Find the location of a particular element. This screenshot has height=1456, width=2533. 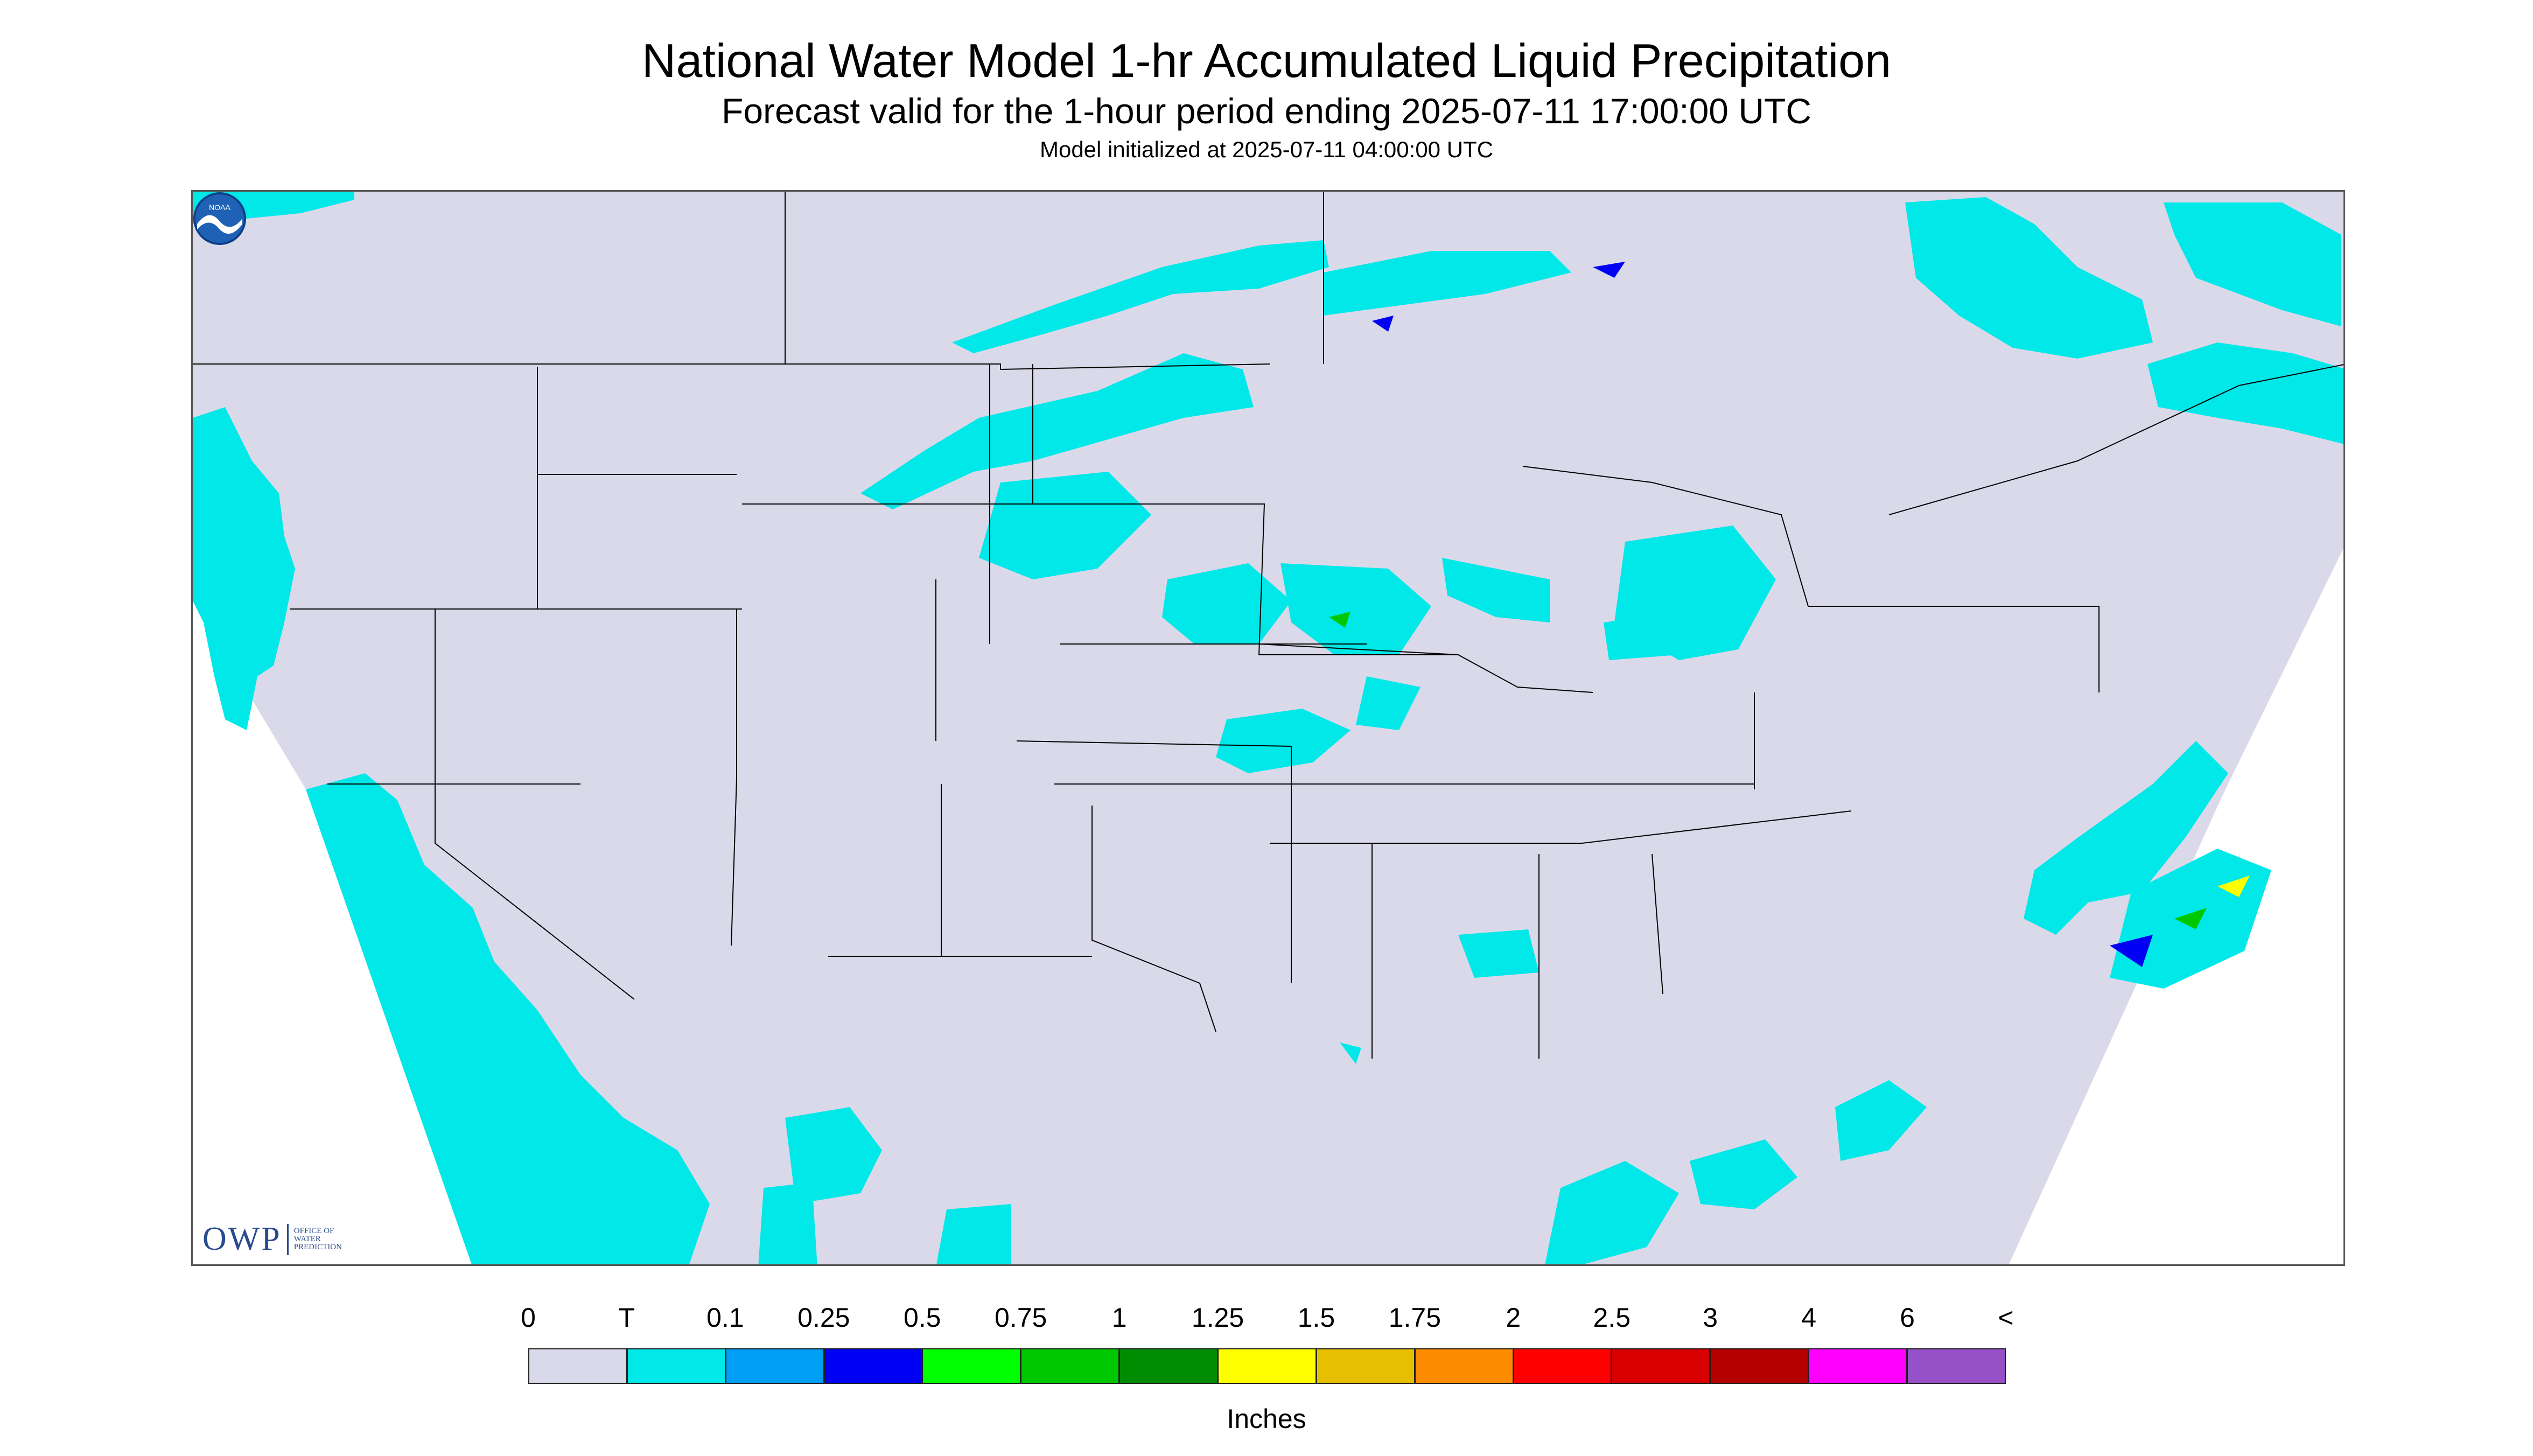

noaa-emblem-icon: NOAA is located at coordinates (219, 218).